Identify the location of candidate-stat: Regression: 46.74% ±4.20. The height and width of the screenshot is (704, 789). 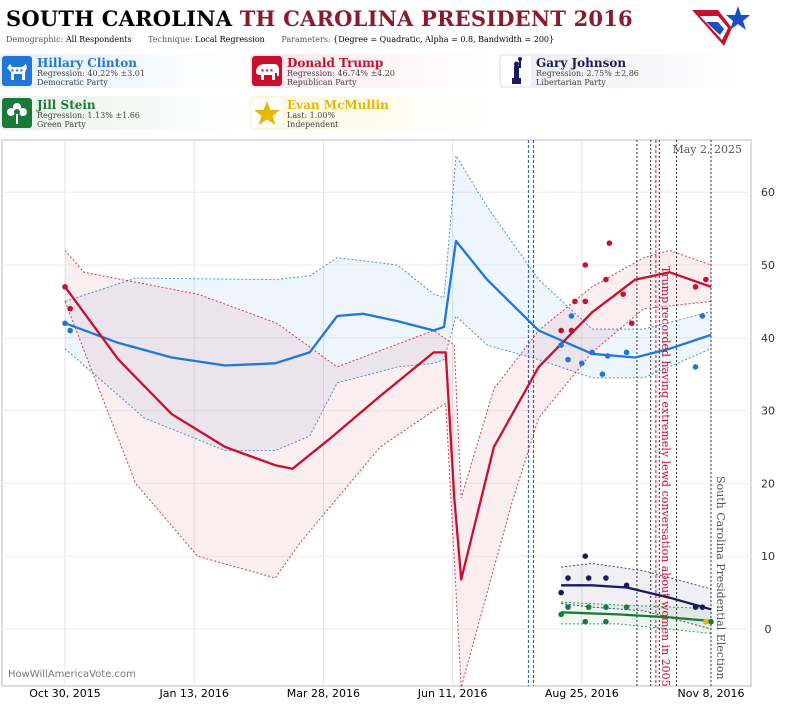
(341, 73).